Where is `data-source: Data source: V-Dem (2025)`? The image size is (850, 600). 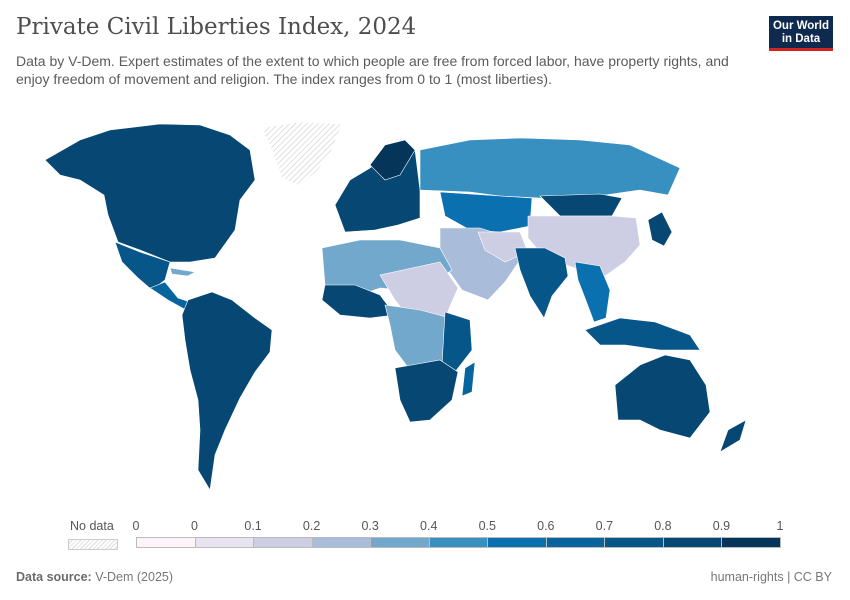
data-source: Data source: V-Dem (2025) is located at coordinates (95, 577).